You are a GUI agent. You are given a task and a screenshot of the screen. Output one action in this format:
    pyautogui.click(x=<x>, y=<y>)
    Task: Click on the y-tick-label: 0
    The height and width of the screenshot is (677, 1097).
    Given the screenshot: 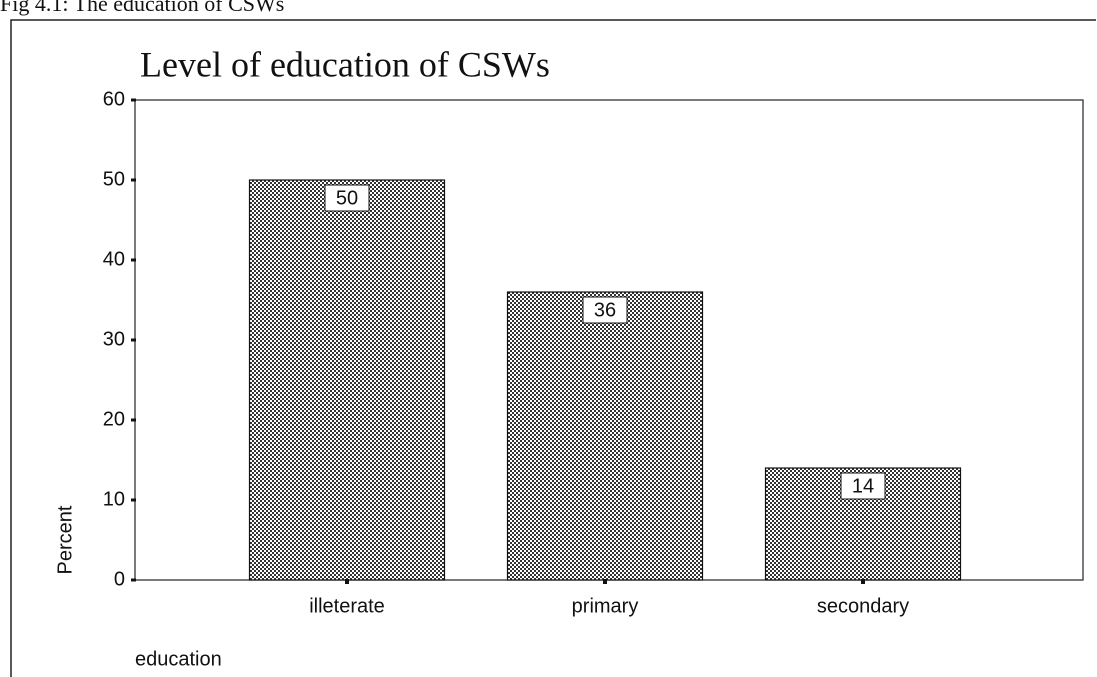 What is the action you would take?
    pyautogui.click(x=119, y=579)
    